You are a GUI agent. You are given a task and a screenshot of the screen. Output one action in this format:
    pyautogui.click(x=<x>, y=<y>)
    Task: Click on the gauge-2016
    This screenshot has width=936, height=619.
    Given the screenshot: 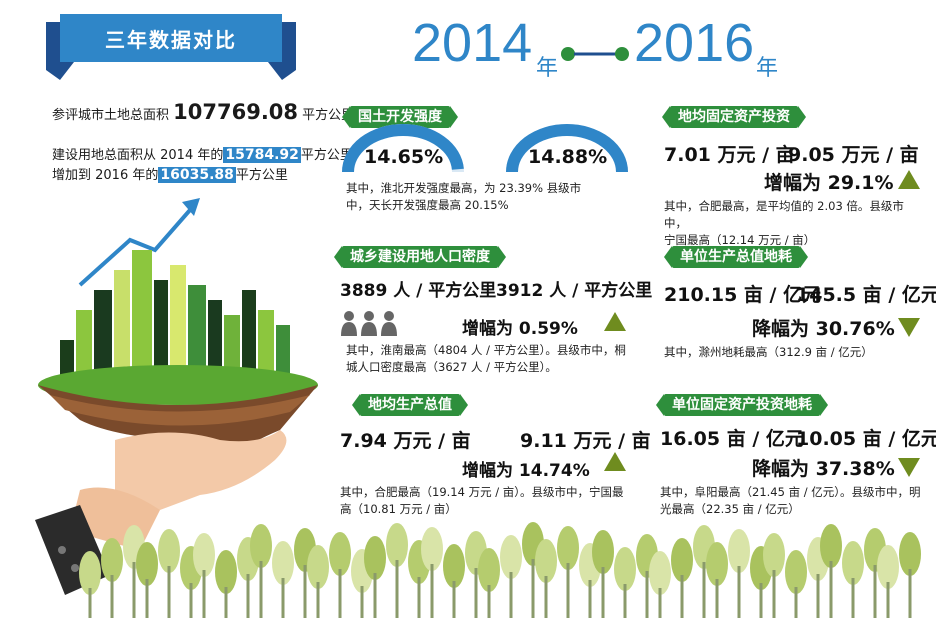 What is the action you would take?
    pyautogui.click(x=567, y=148)
    